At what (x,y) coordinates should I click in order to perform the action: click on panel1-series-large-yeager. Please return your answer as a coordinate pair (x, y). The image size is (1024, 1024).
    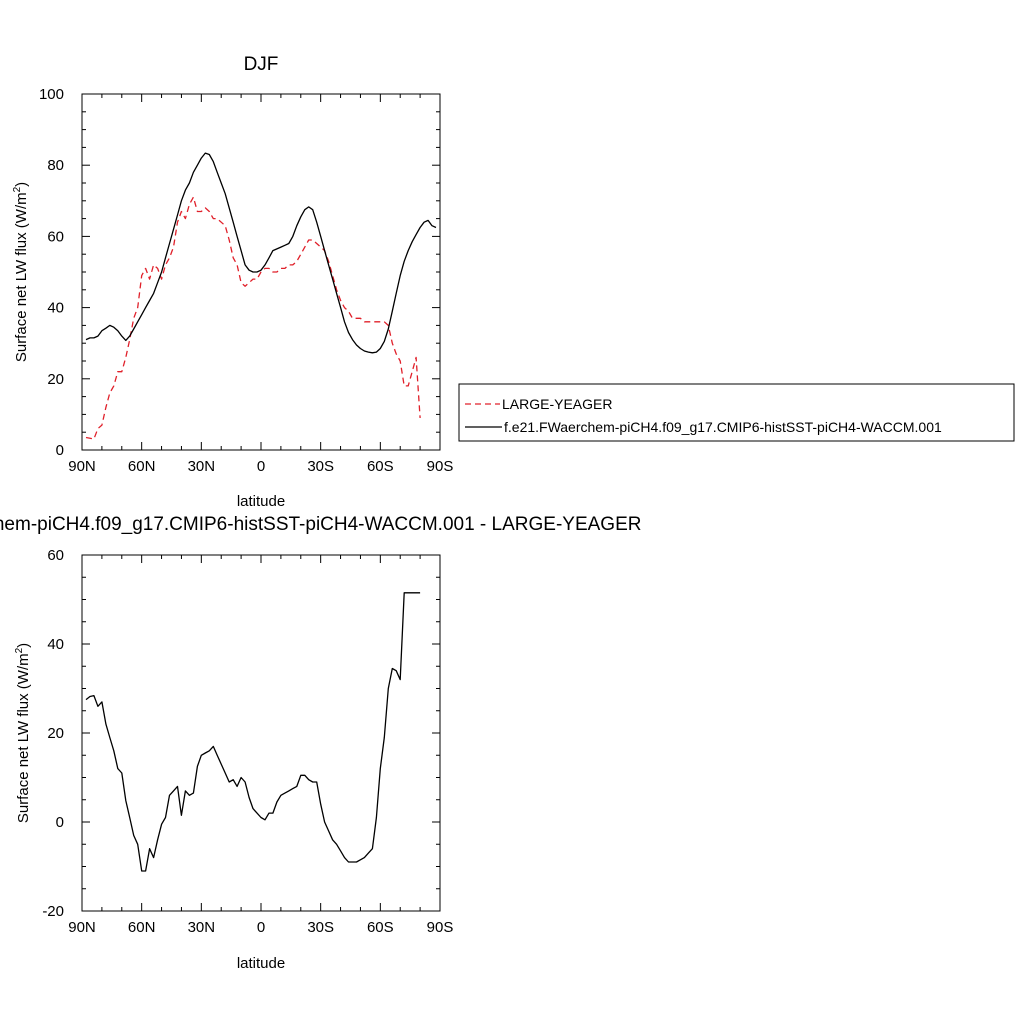
    Looking at the image, I should click on (253, 318).